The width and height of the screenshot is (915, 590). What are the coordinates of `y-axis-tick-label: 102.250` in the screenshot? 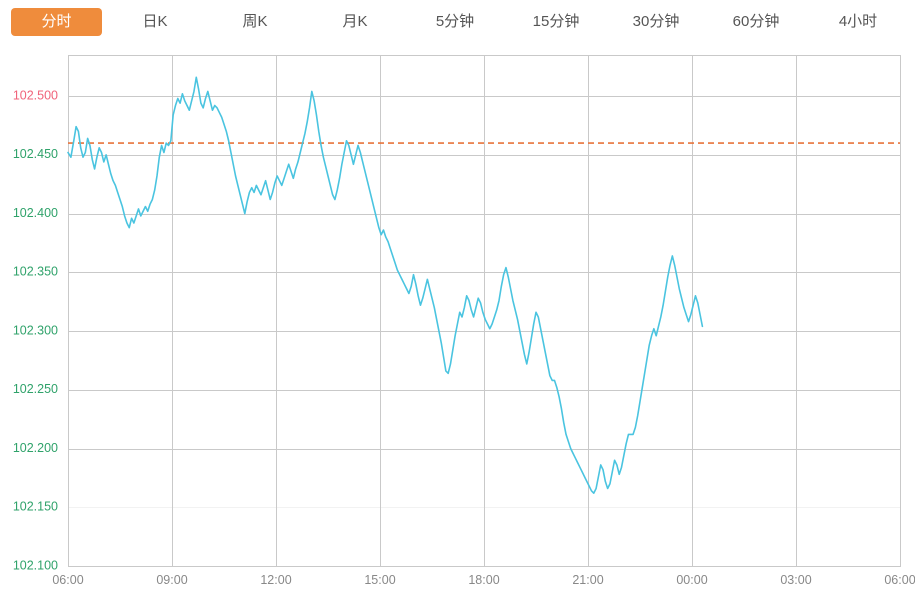 It's located at (35, 389).